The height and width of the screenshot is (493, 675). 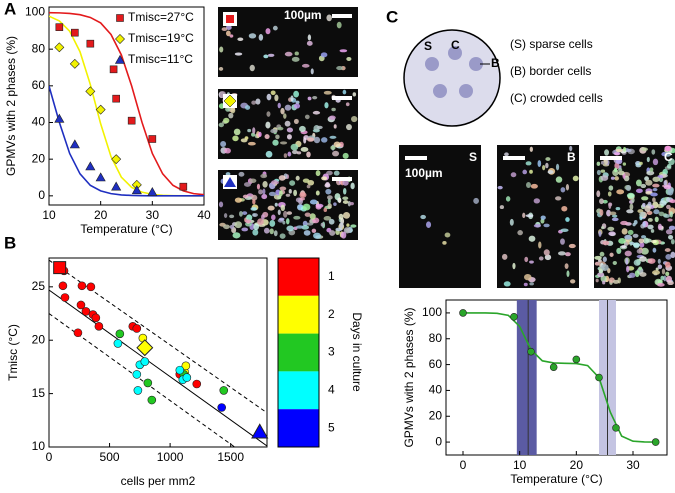 I want to click on micrograph, so click(x=288, y=42).